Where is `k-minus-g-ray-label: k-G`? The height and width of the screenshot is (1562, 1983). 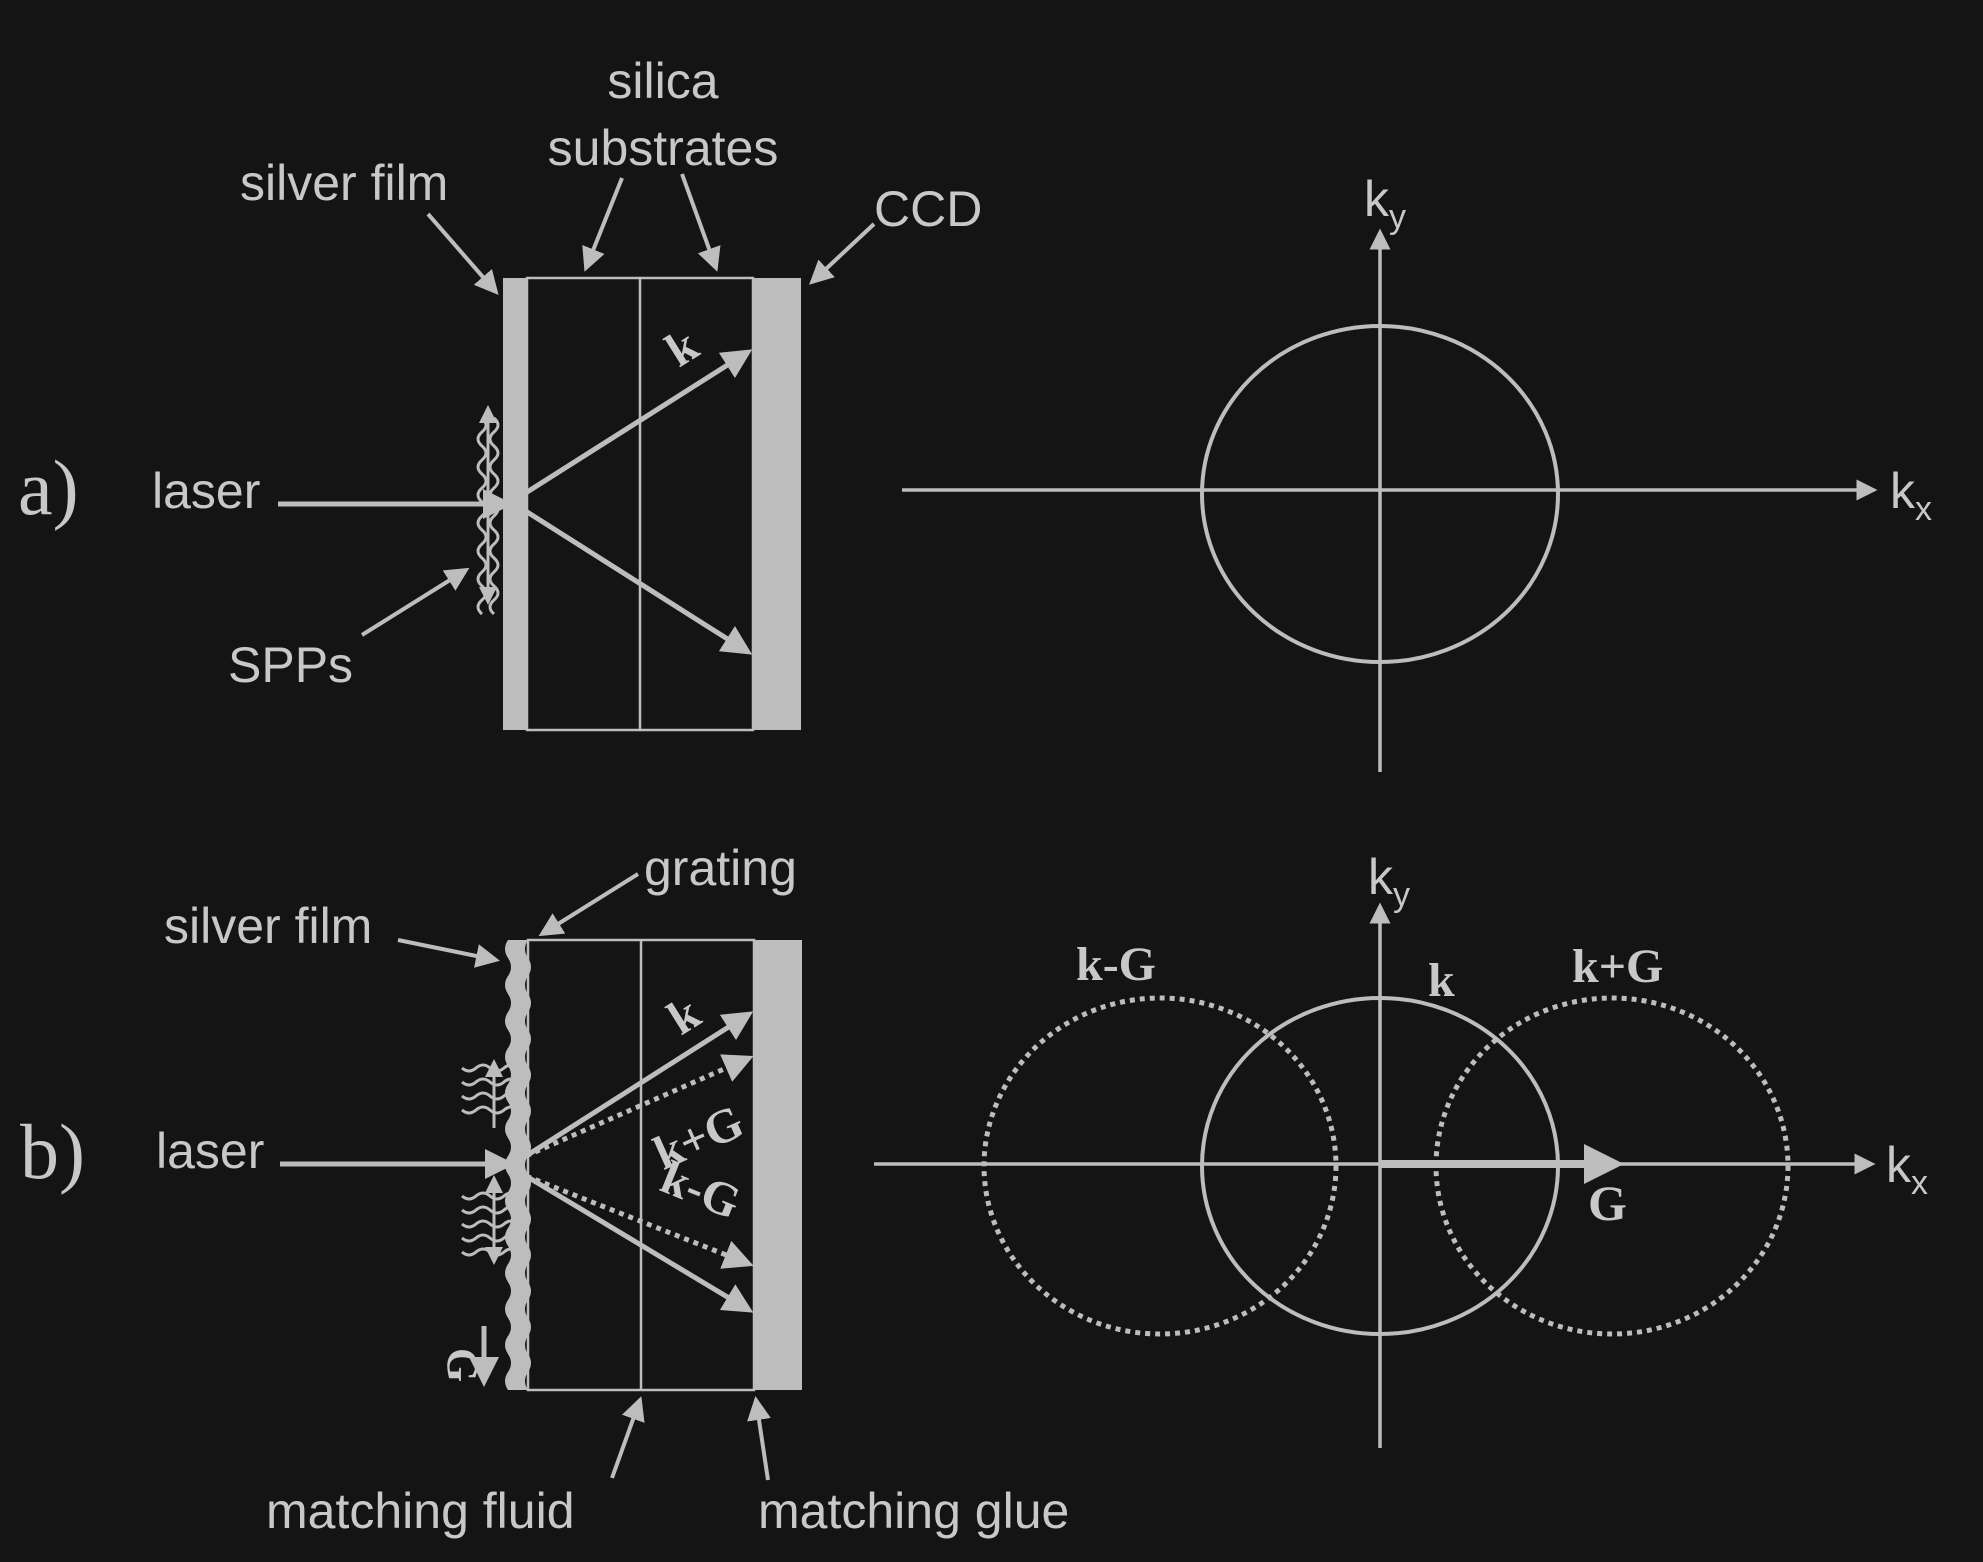 k-minus-g-ray-label: k-G is located at coordinates (701, 1190).